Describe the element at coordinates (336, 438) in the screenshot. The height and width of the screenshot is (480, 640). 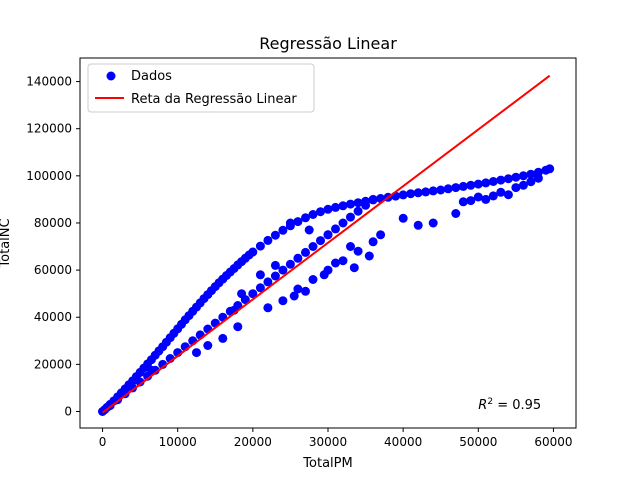
I see `x-axis-ticks: 0 10000 20000 30000 40000 50000 60000` at that location.